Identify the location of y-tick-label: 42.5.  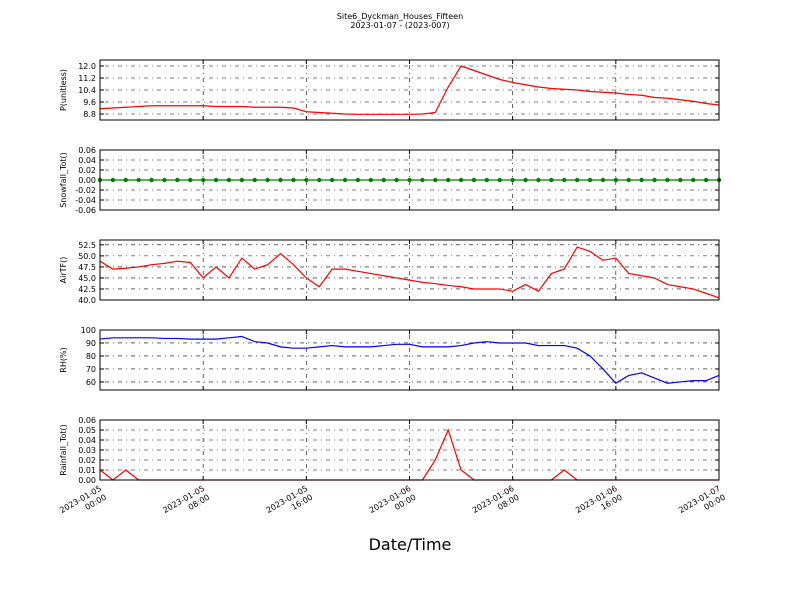
(87, 289).